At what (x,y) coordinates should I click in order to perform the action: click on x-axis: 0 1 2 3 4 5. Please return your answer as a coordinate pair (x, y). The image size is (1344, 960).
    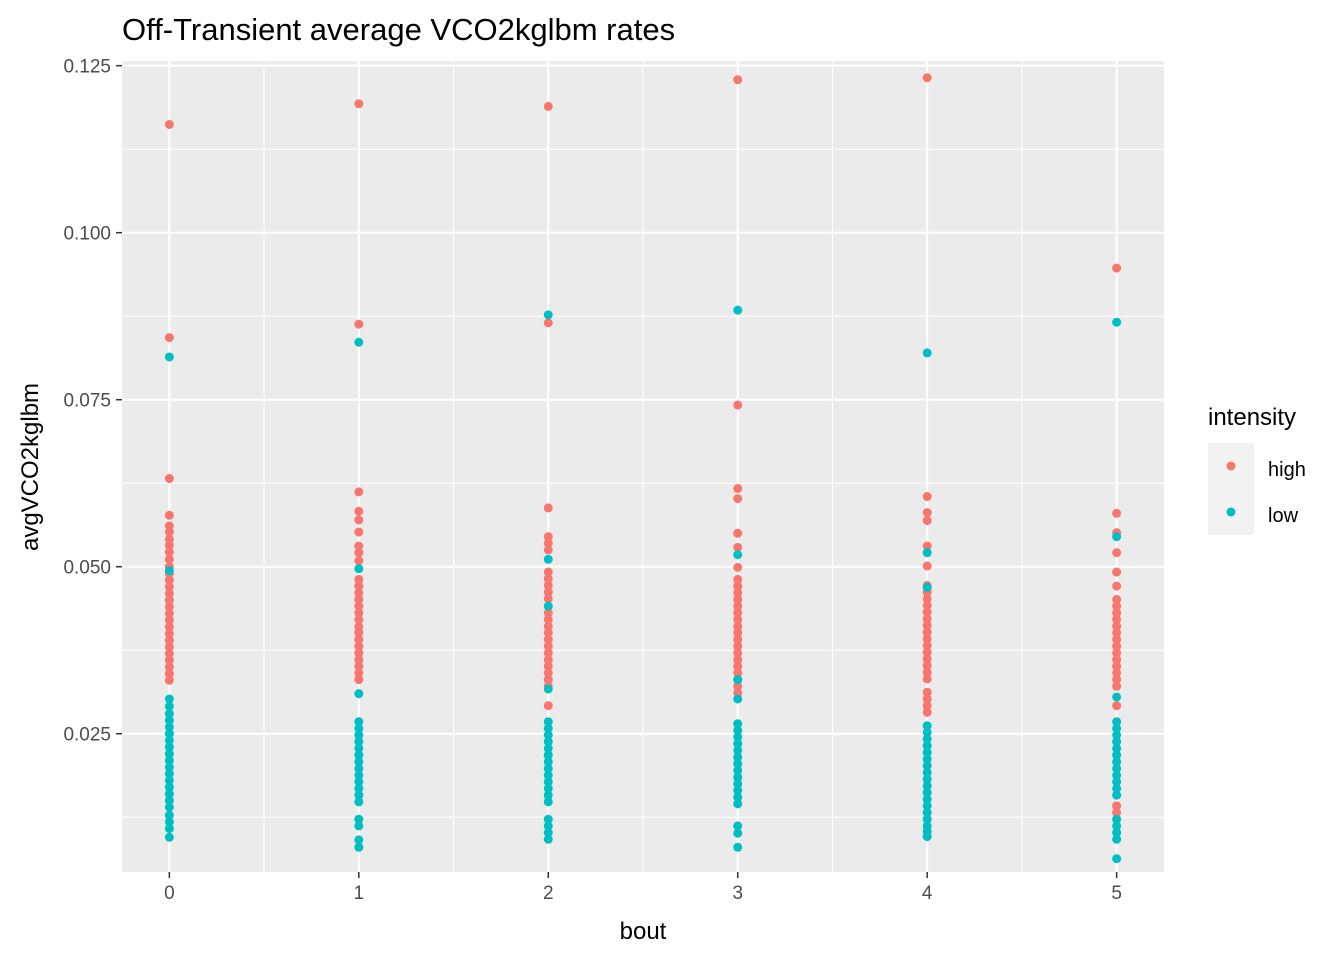
    Looking at the image, I should click on (643, 888).